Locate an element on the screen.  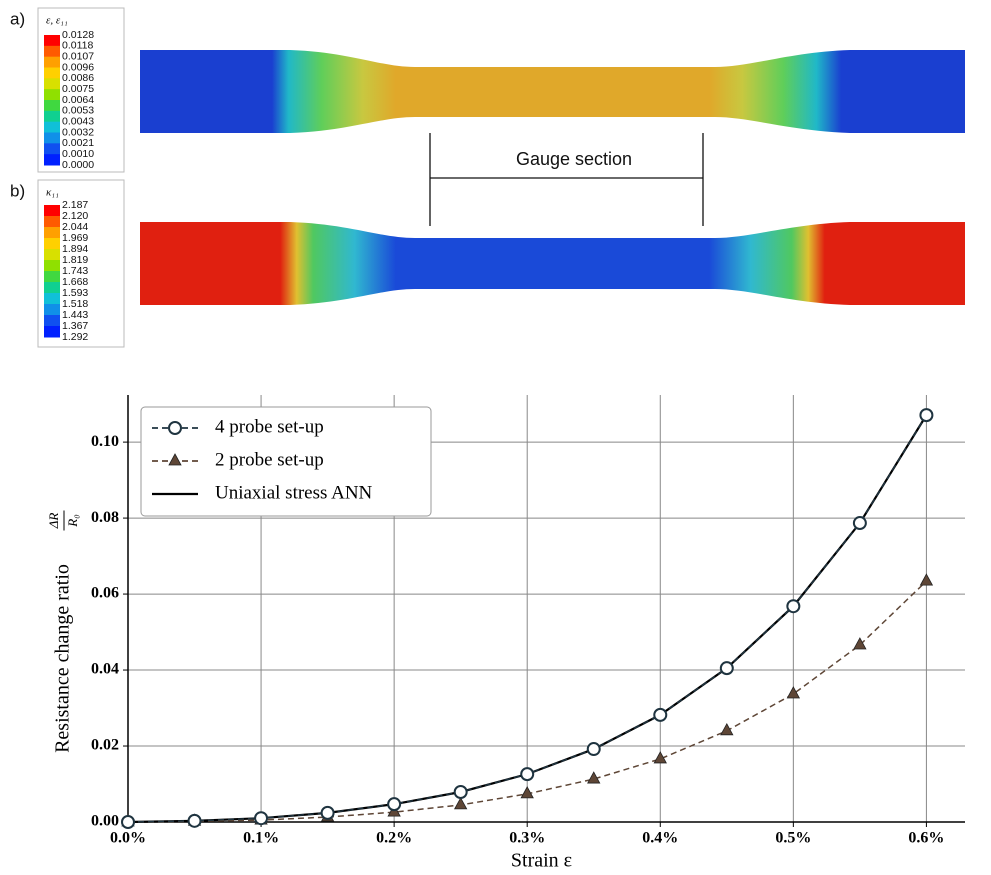
legend-label: Uniaxial stress ANN is located at coordinates (294, 492).